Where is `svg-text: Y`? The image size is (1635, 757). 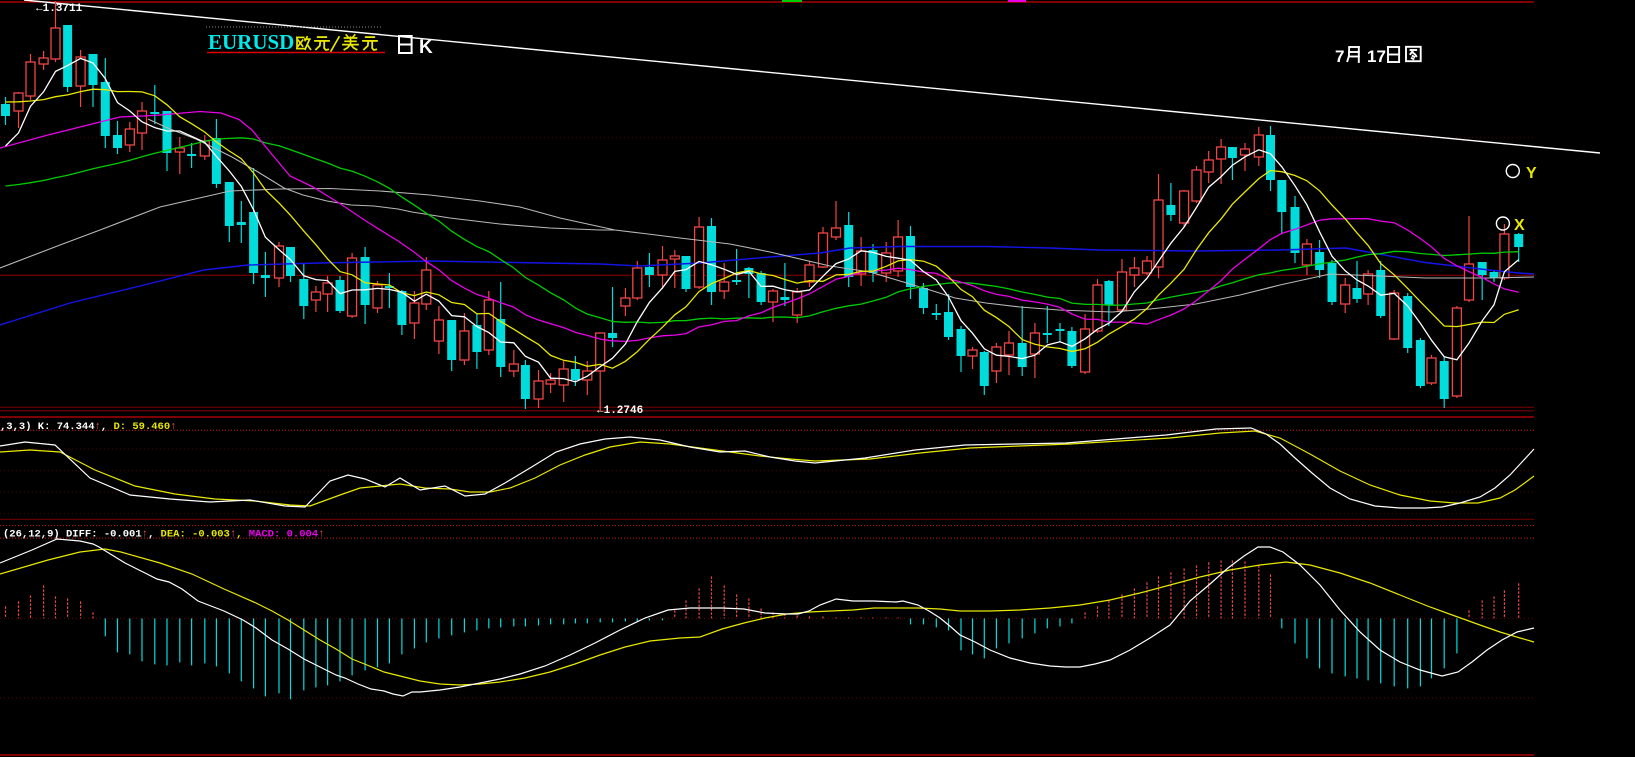
svg-text: Y is located at coordinates (1531, 173).